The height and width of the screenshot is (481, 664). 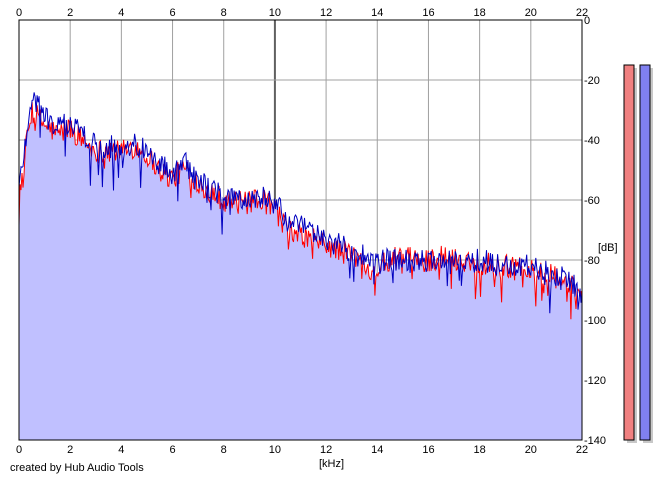 What do you see at coordinates (275, 13) in the screenshot?
I see `x-tick-label-top: 10` at bounding box center [275, 13].